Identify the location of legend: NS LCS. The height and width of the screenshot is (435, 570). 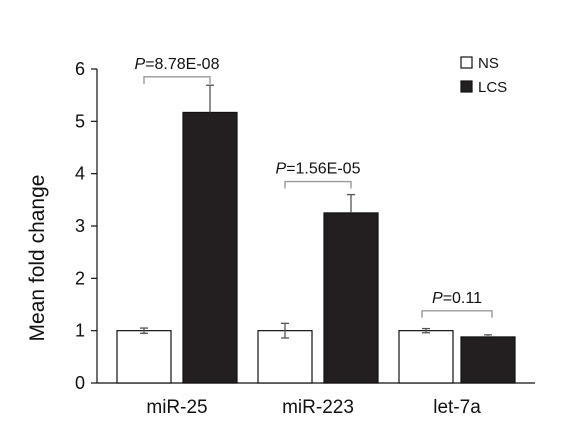
(483, 75).